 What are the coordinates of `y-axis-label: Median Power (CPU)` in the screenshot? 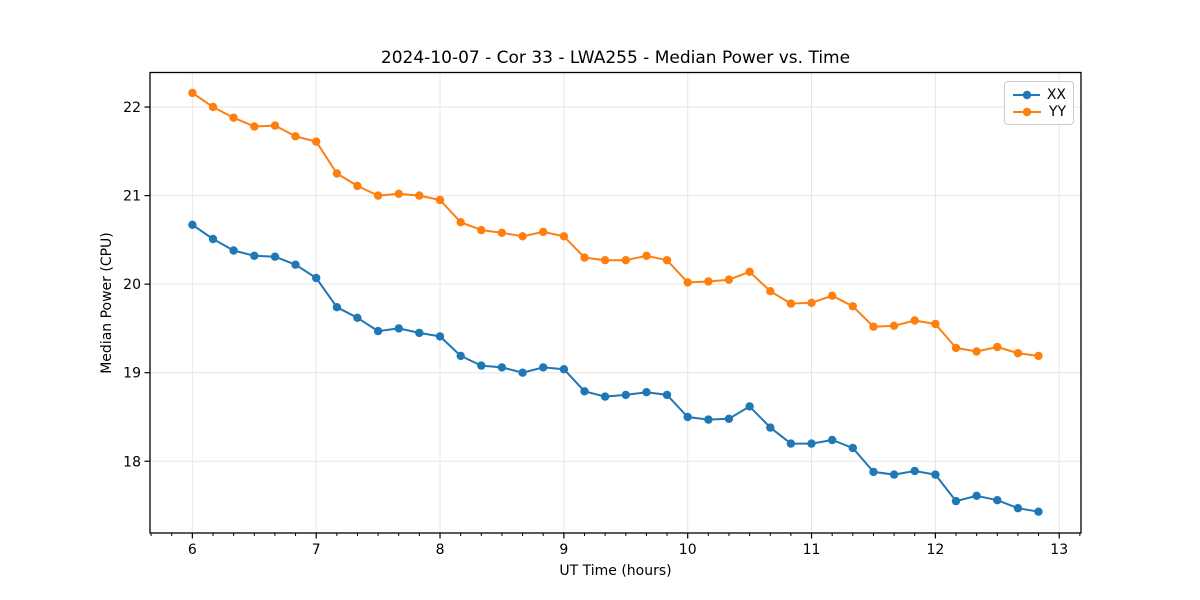 It's located at (107, 303).